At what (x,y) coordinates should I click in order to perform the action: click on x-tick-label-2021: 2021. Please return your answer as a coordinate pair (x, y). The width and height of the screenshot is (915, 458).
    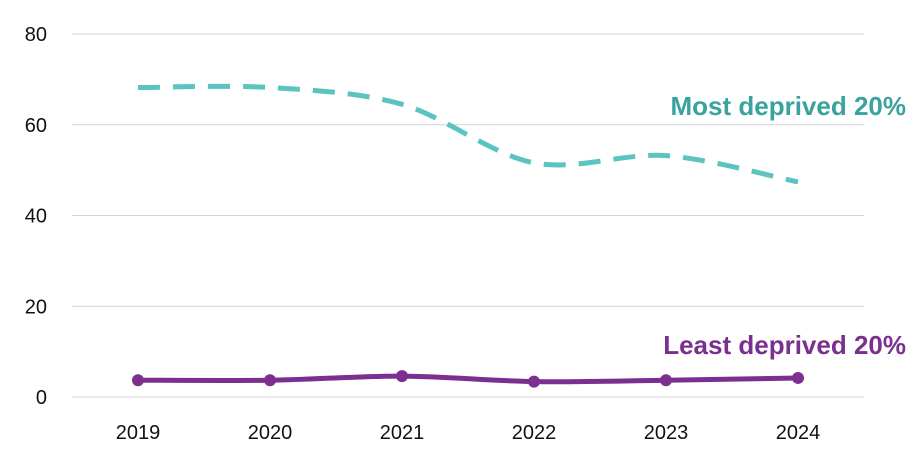
    Looking at the image, I should click on (402, 433).